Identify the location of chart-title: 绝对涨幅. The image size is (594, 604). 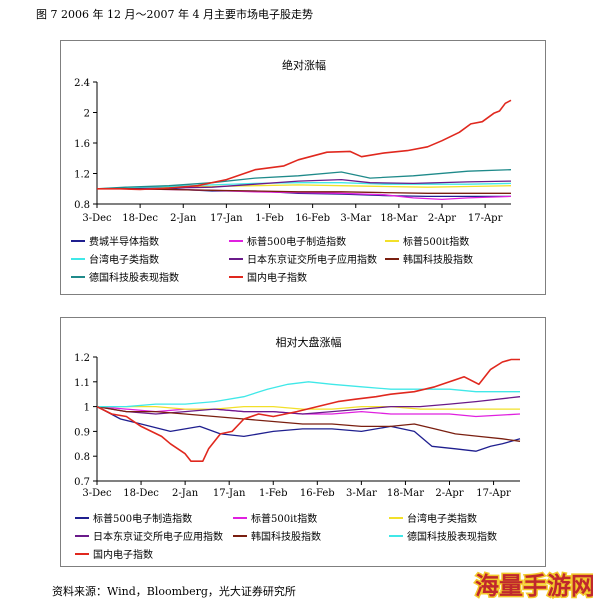
(304, 65).